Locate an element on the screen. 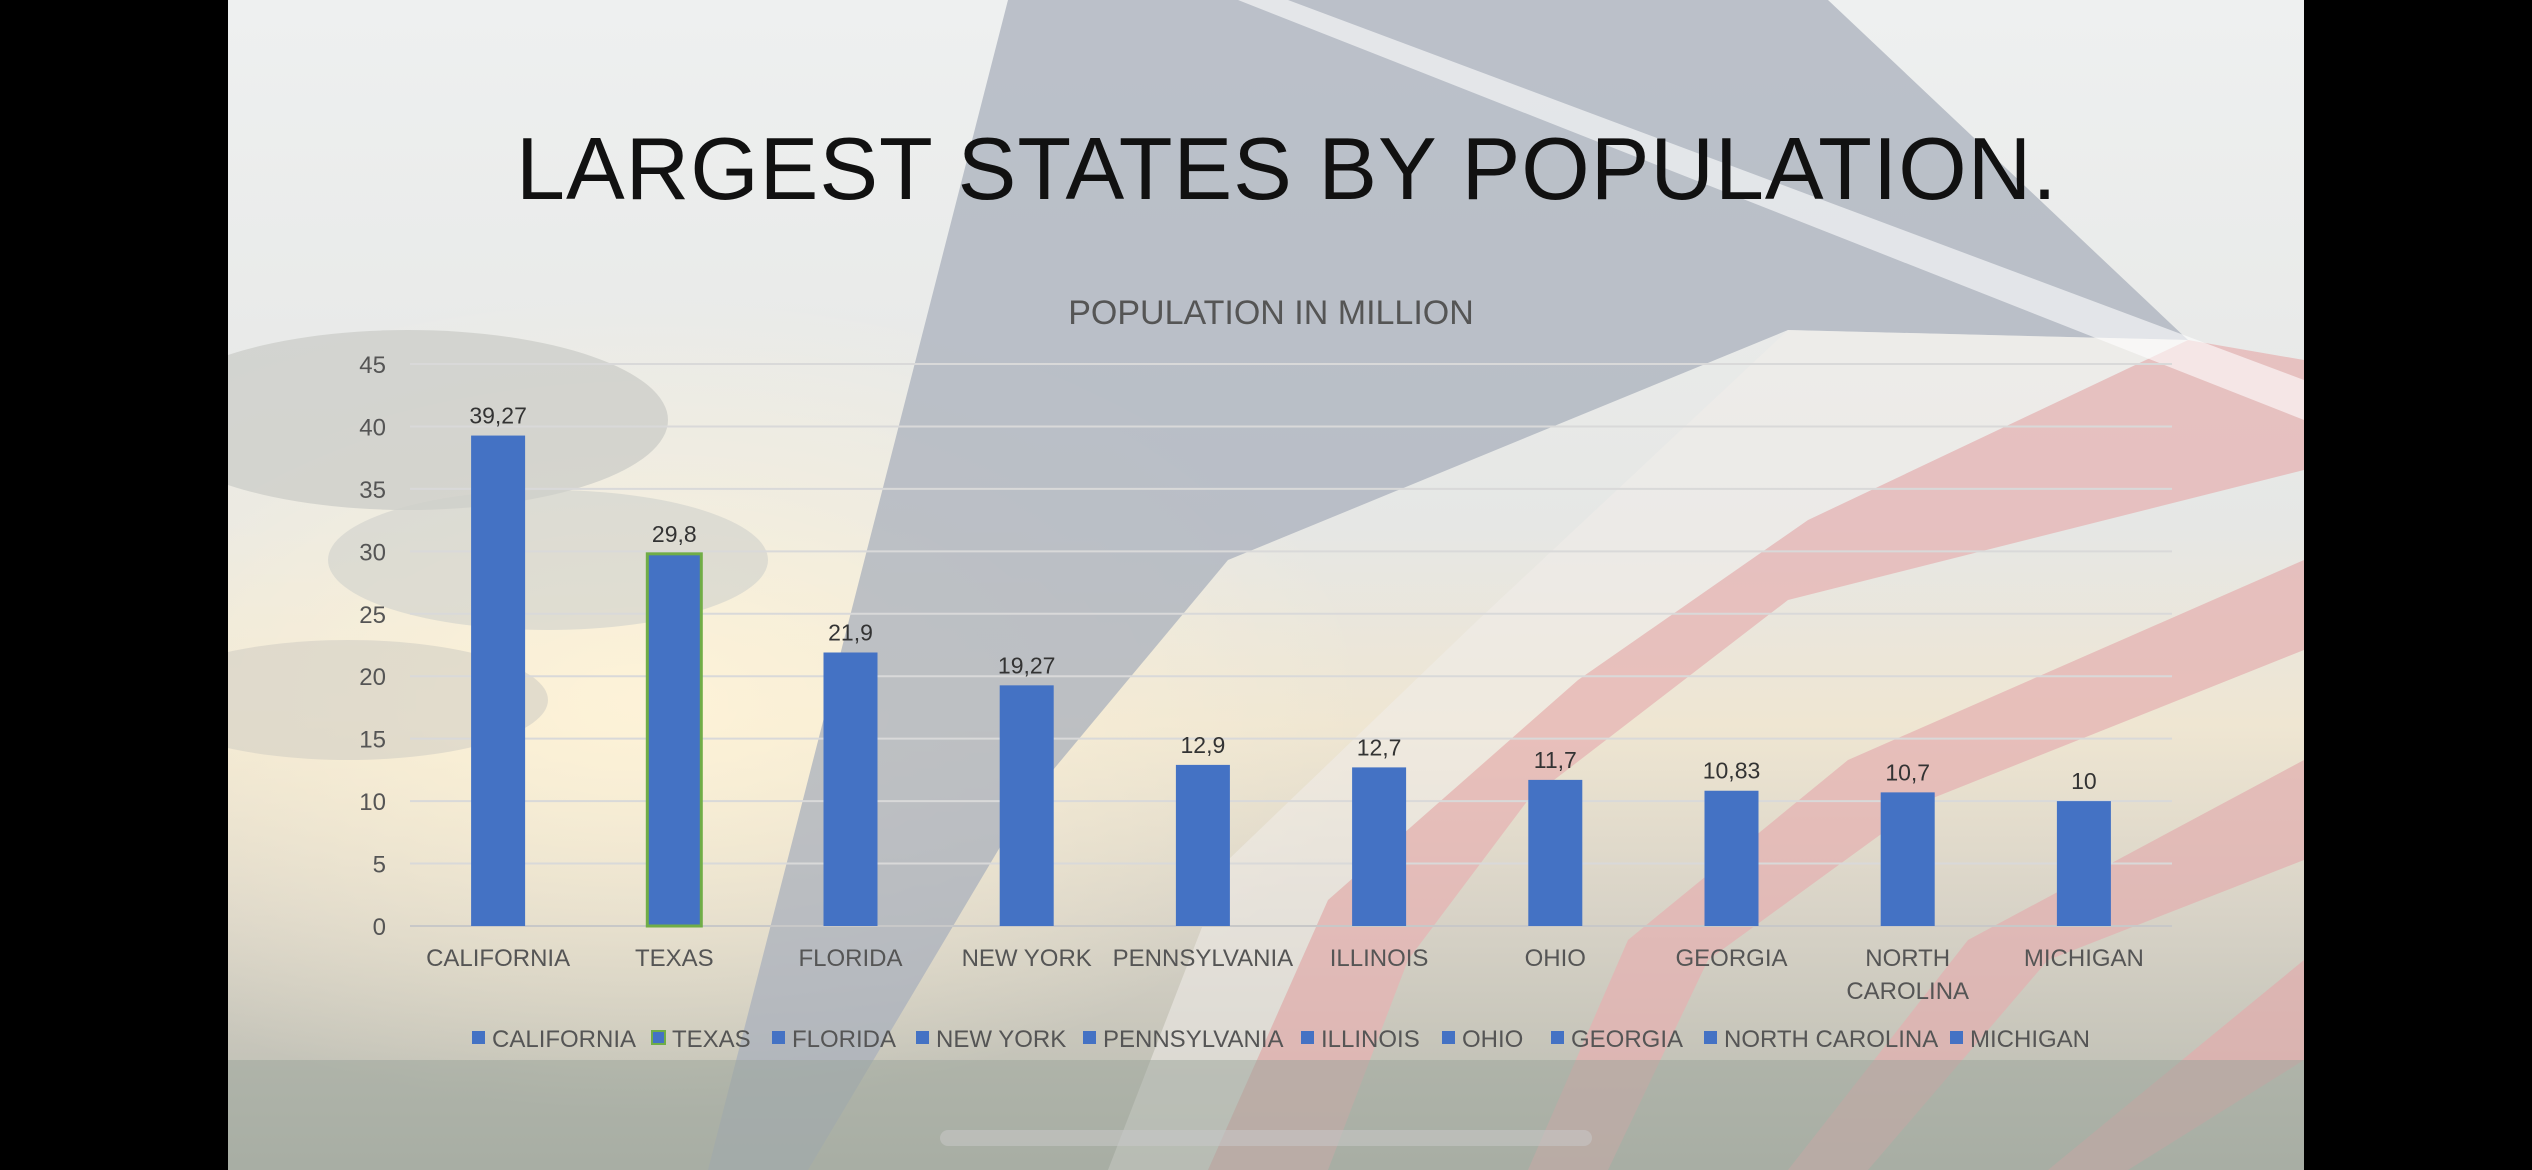  y-tick-label: 10 is located at coordinates (372, 802).